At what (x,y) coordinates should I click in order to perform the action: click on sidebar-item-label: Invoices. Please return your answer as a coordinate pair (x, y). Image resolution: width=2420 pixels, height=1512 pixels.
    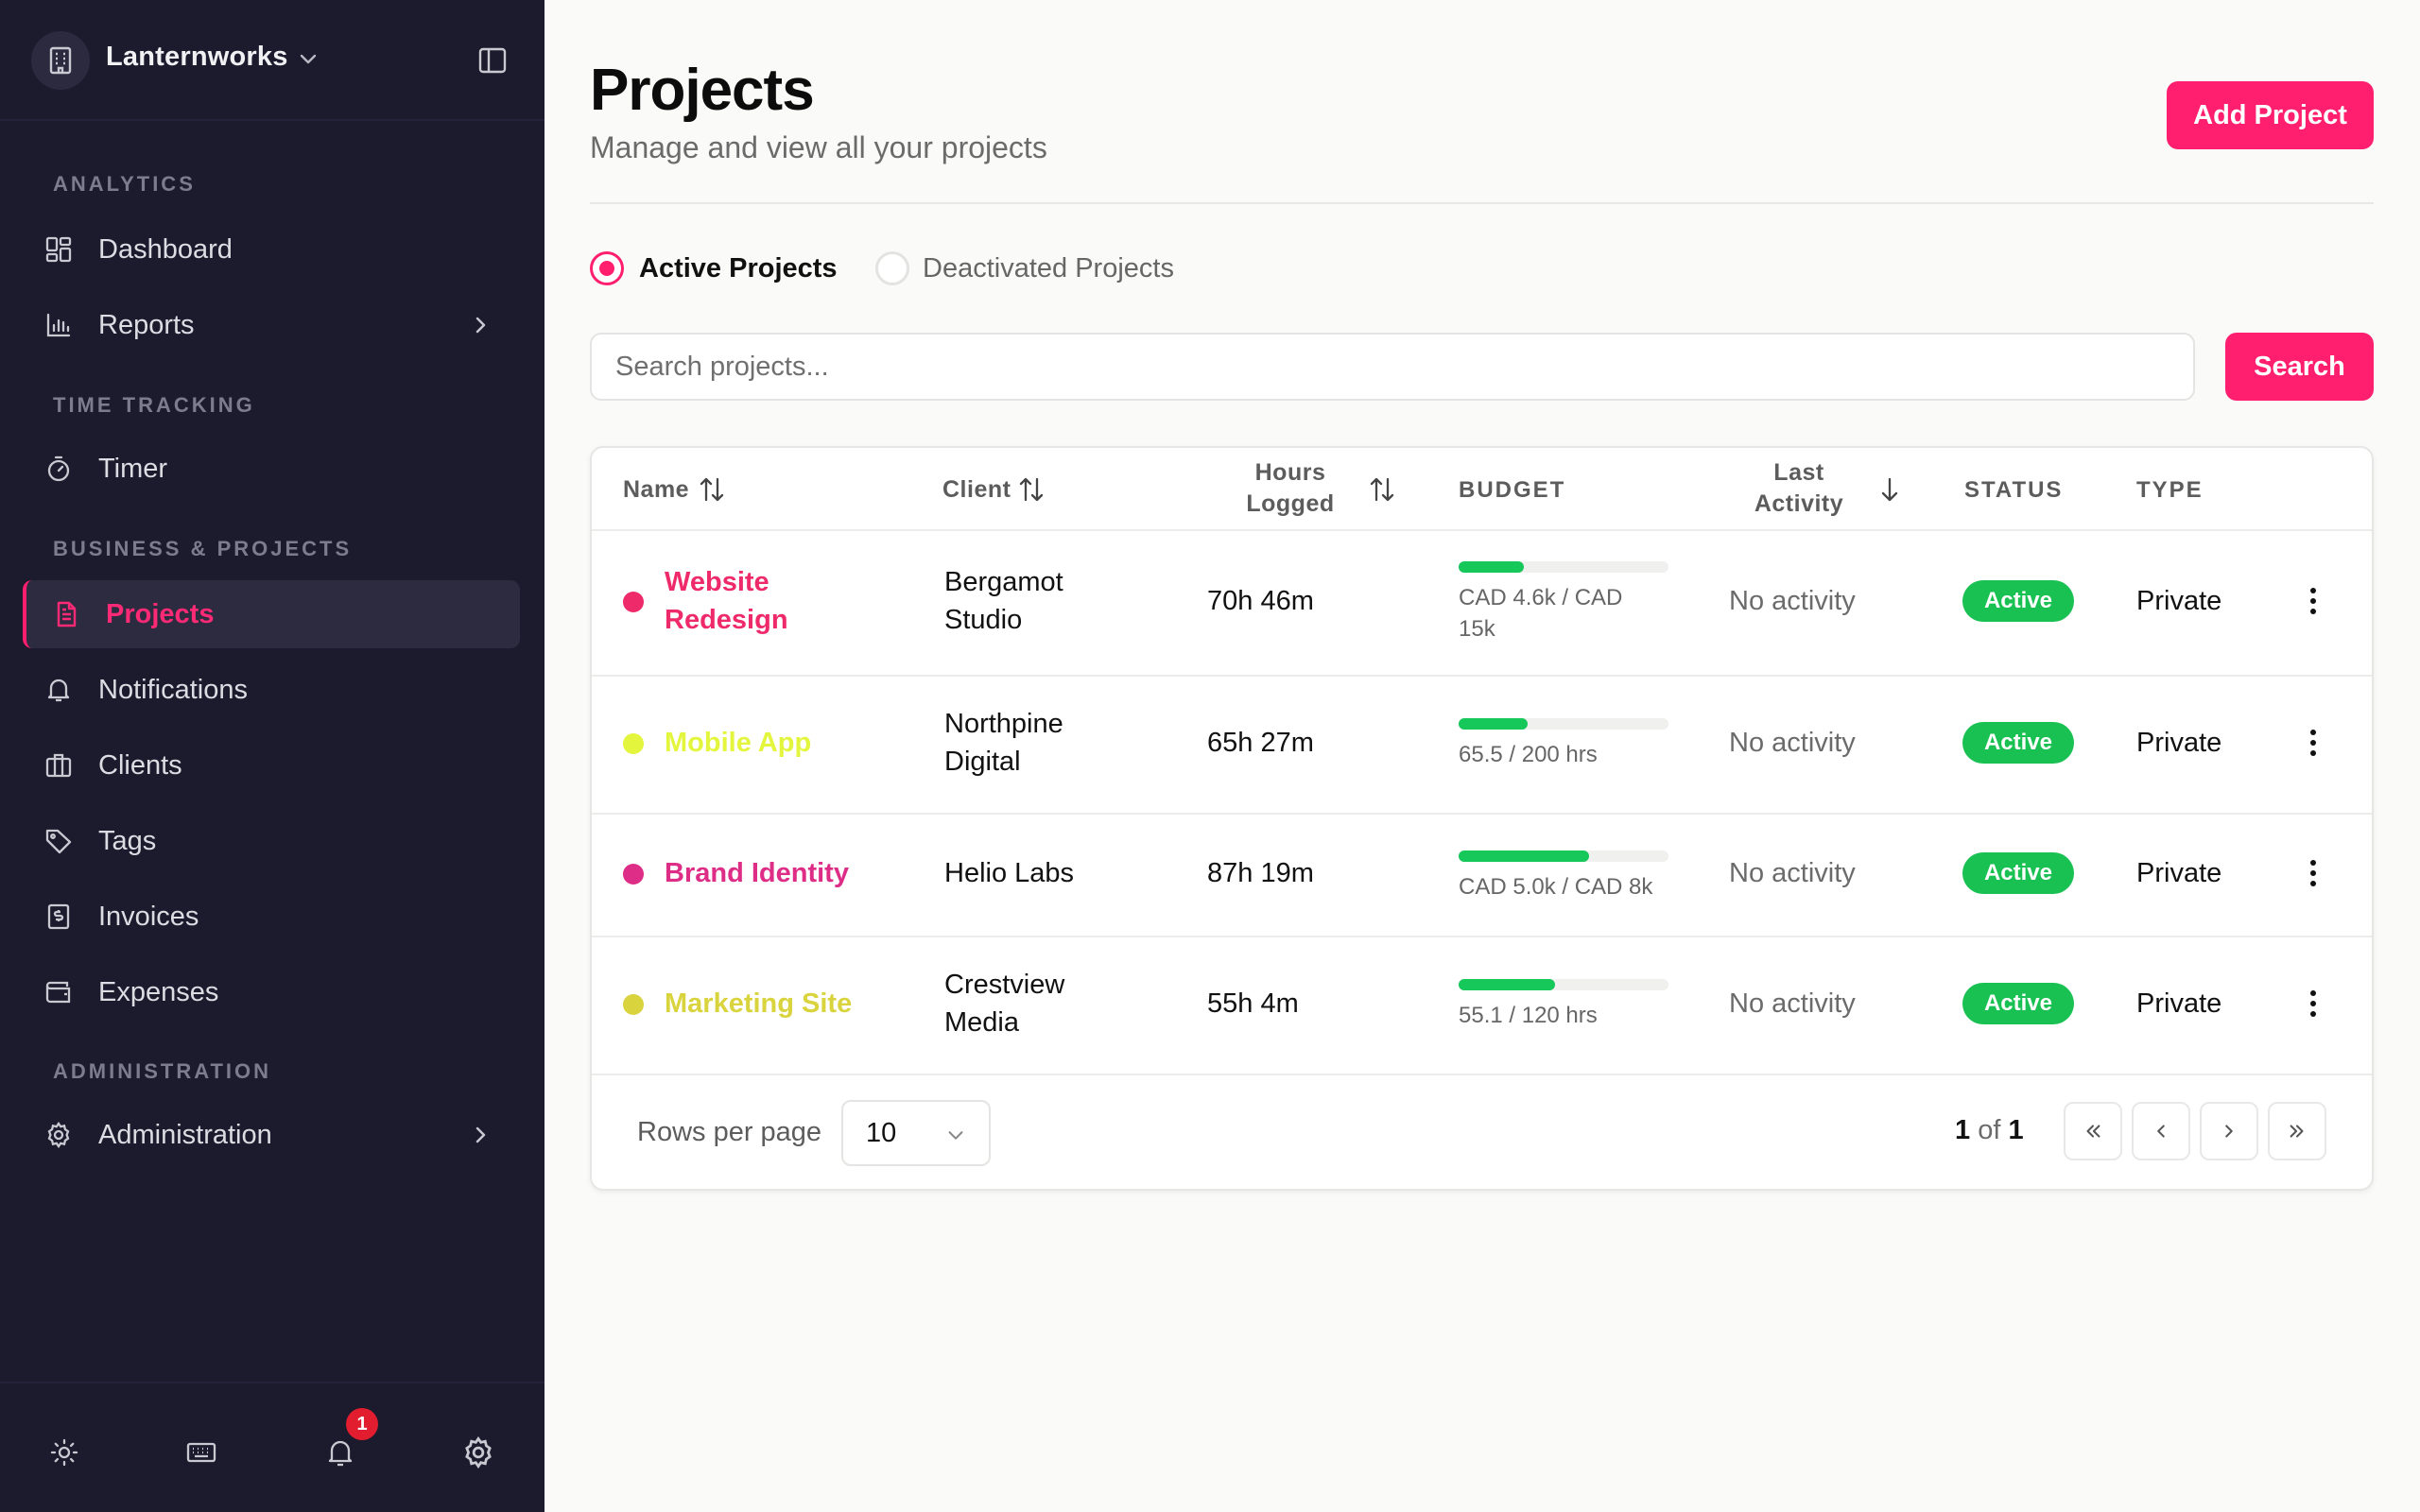
    Looking at the image, I should click on (148, 916).